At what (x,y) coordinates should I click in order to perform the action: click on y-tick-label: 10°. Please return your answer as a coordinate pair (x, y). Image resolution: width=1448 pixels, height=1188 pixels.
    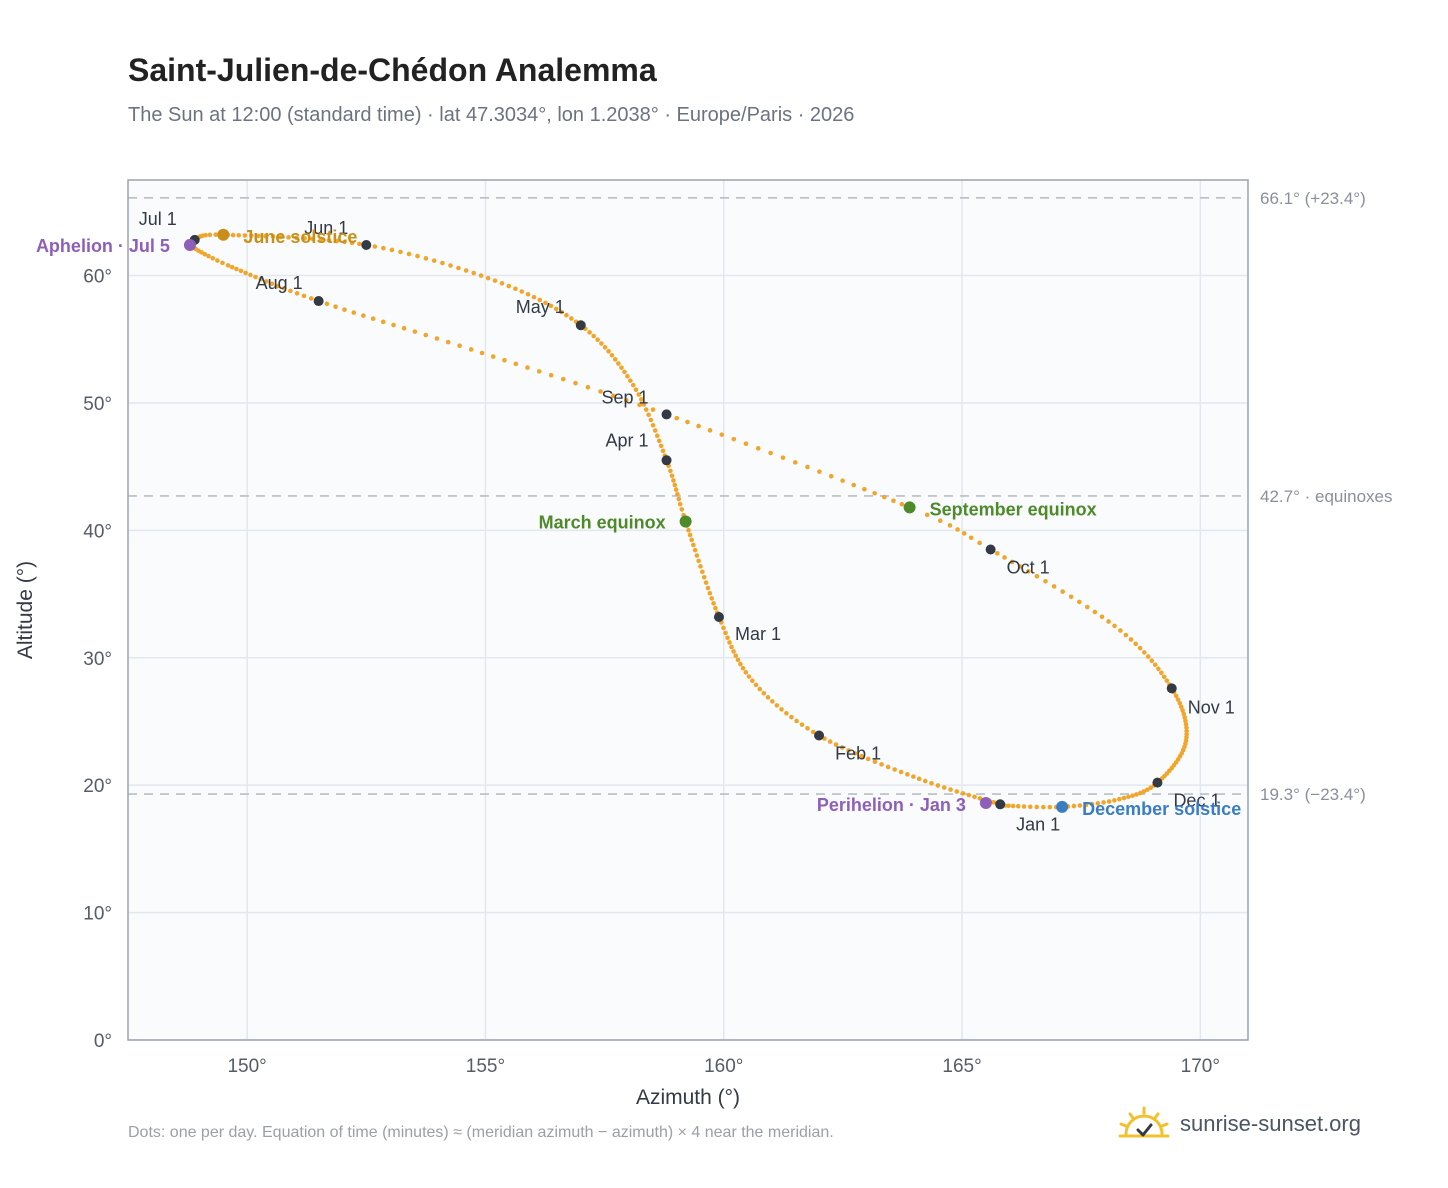
    Looking at the image, I should click on (97, 914).